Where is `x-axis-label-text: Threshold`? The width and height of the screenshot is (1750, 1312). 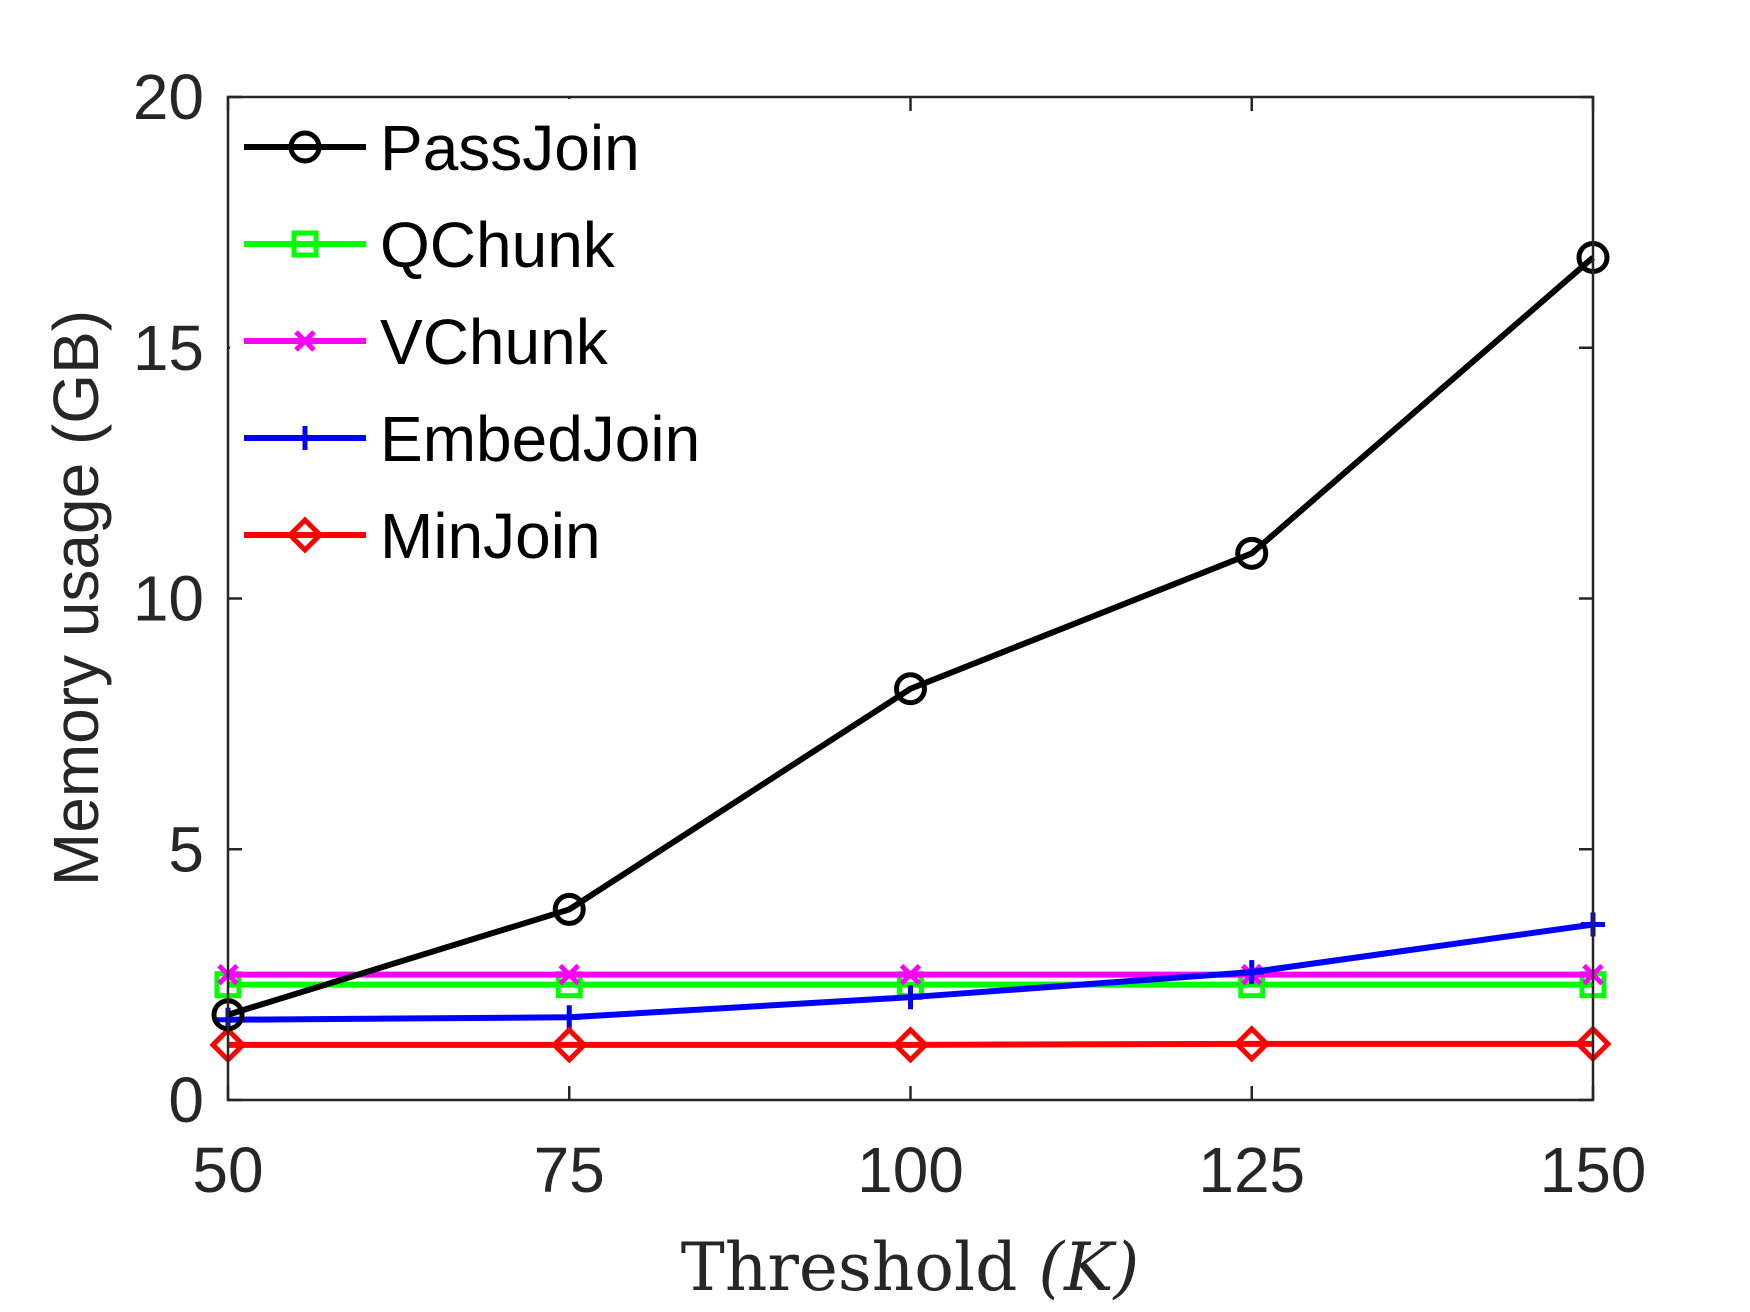
x-axis-label-text: Threshold is located at coordinates (860, 1267).